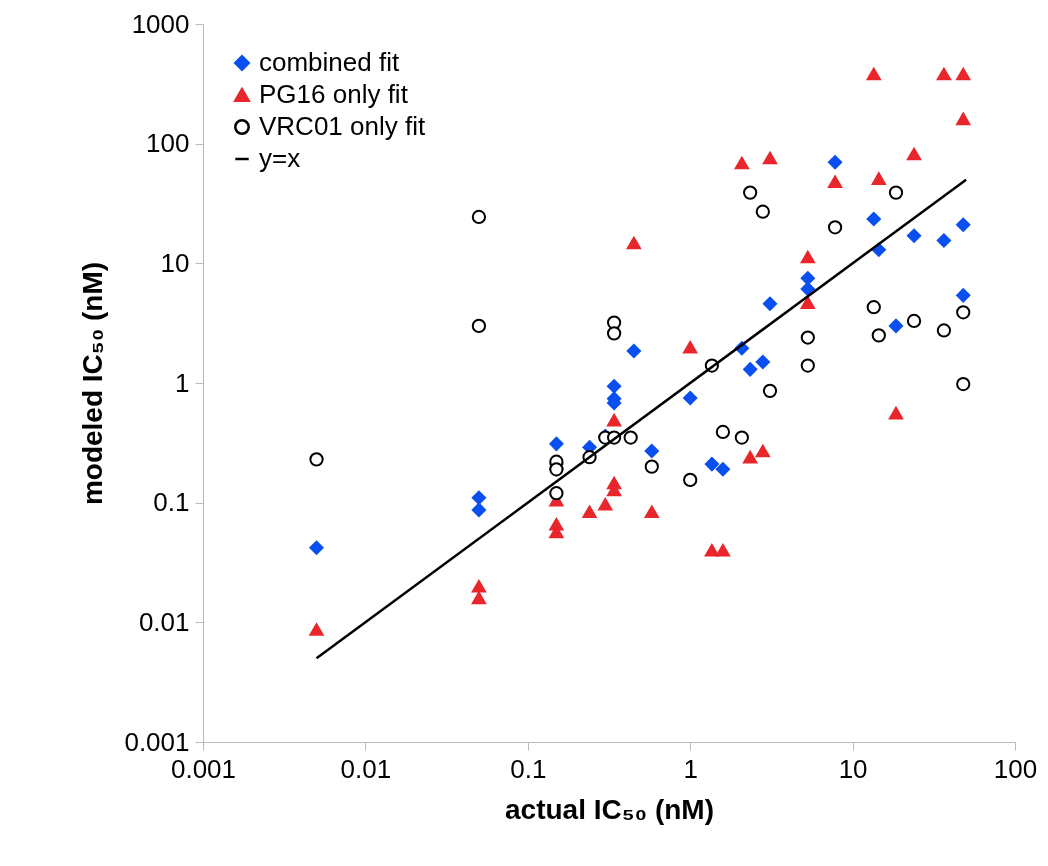 Image resolution: width=1048 pixels, height=866 pixels. What do you see at coordinates (168, 143) in the screenshot?
I see `y-tick-label: 100` at bounding box center [168, 143].